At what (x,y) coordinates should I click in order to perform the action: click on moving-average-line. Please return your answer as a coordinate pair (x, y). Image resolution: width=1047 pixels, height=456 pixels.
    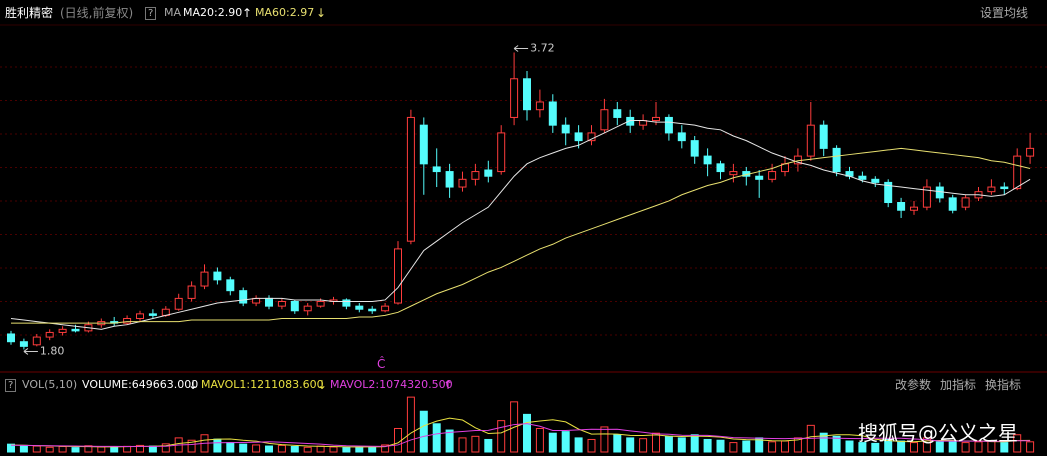
    Looking at the image, I should click on (520, 432).